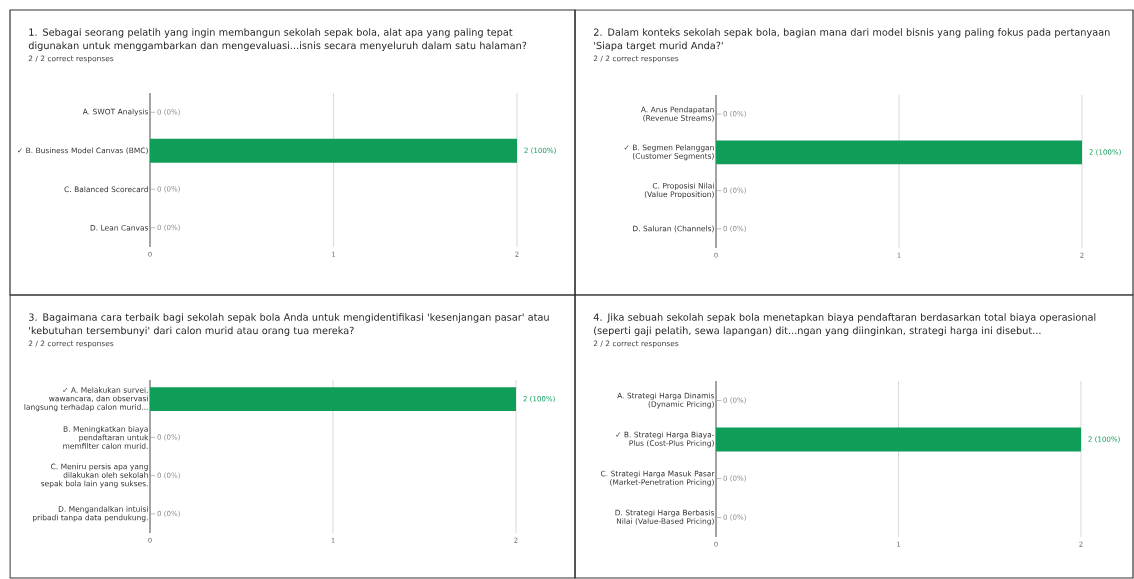 The image size is (1134, 579). What do you see at coordinates (851, 40) in the screenshot?
I see `chart-title: 2. Dalam konteks sekolah sepak bola, bagian mana dari model bisnis yang paling fokus pada pertanyaan 'Siapa target murid Anda?'` at bounding box center [851, 40].